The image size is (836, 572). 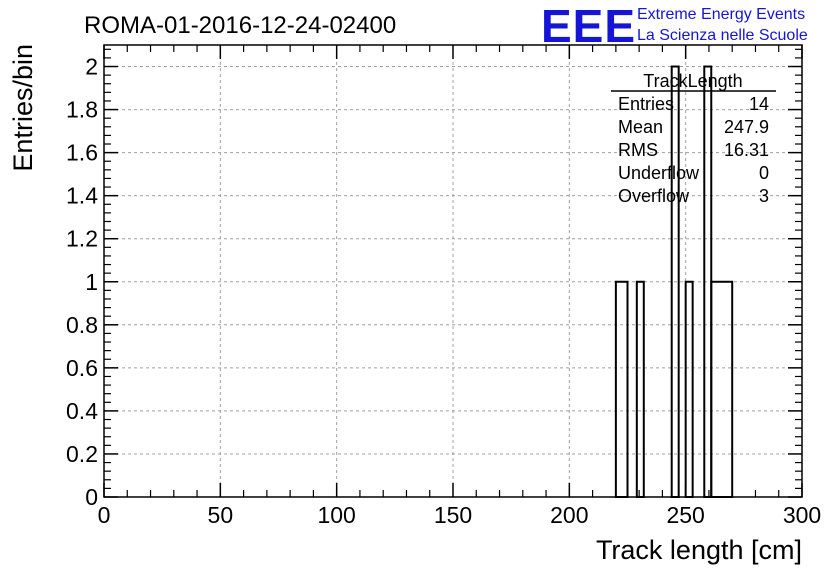 What do you see at coordinates (646, 104) in the screenshot?
I see `stats-row-label: Entries` at bounding box center [646, 104].